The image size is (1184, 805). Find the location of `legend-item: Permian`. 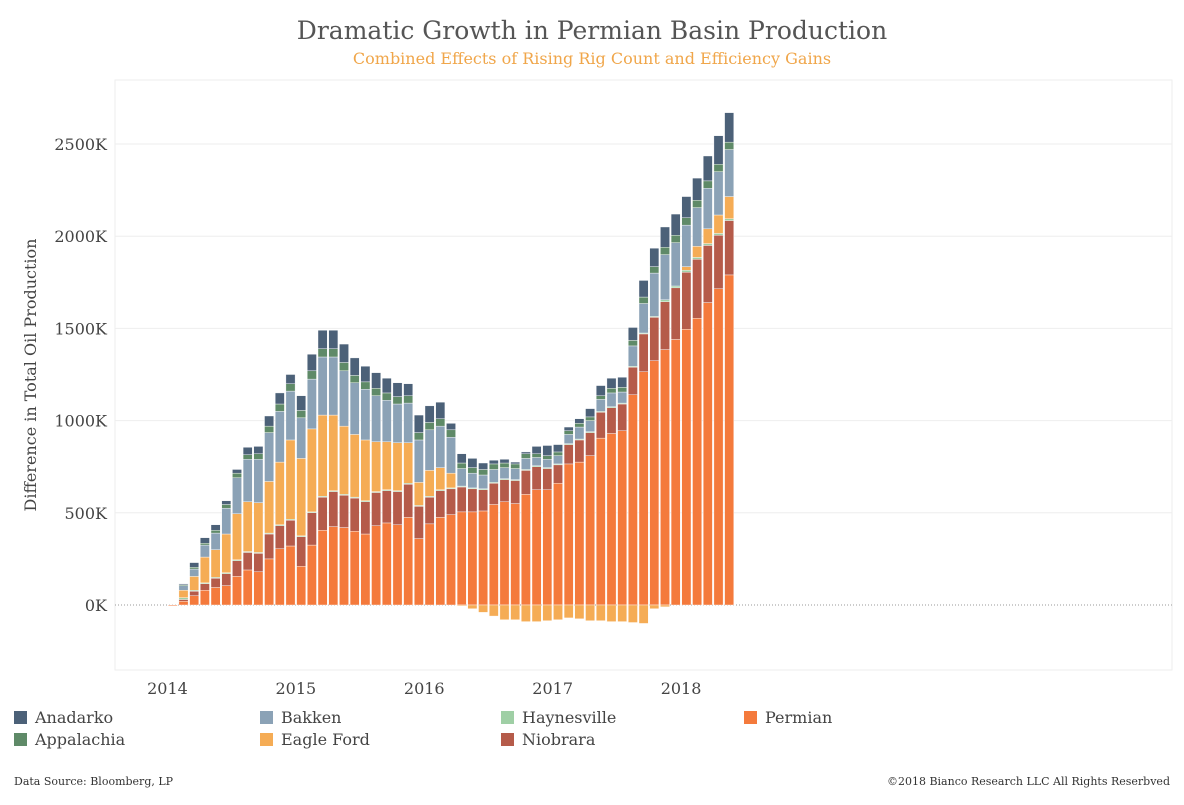

legend-item: Permian is located at coordinates (788, 717).